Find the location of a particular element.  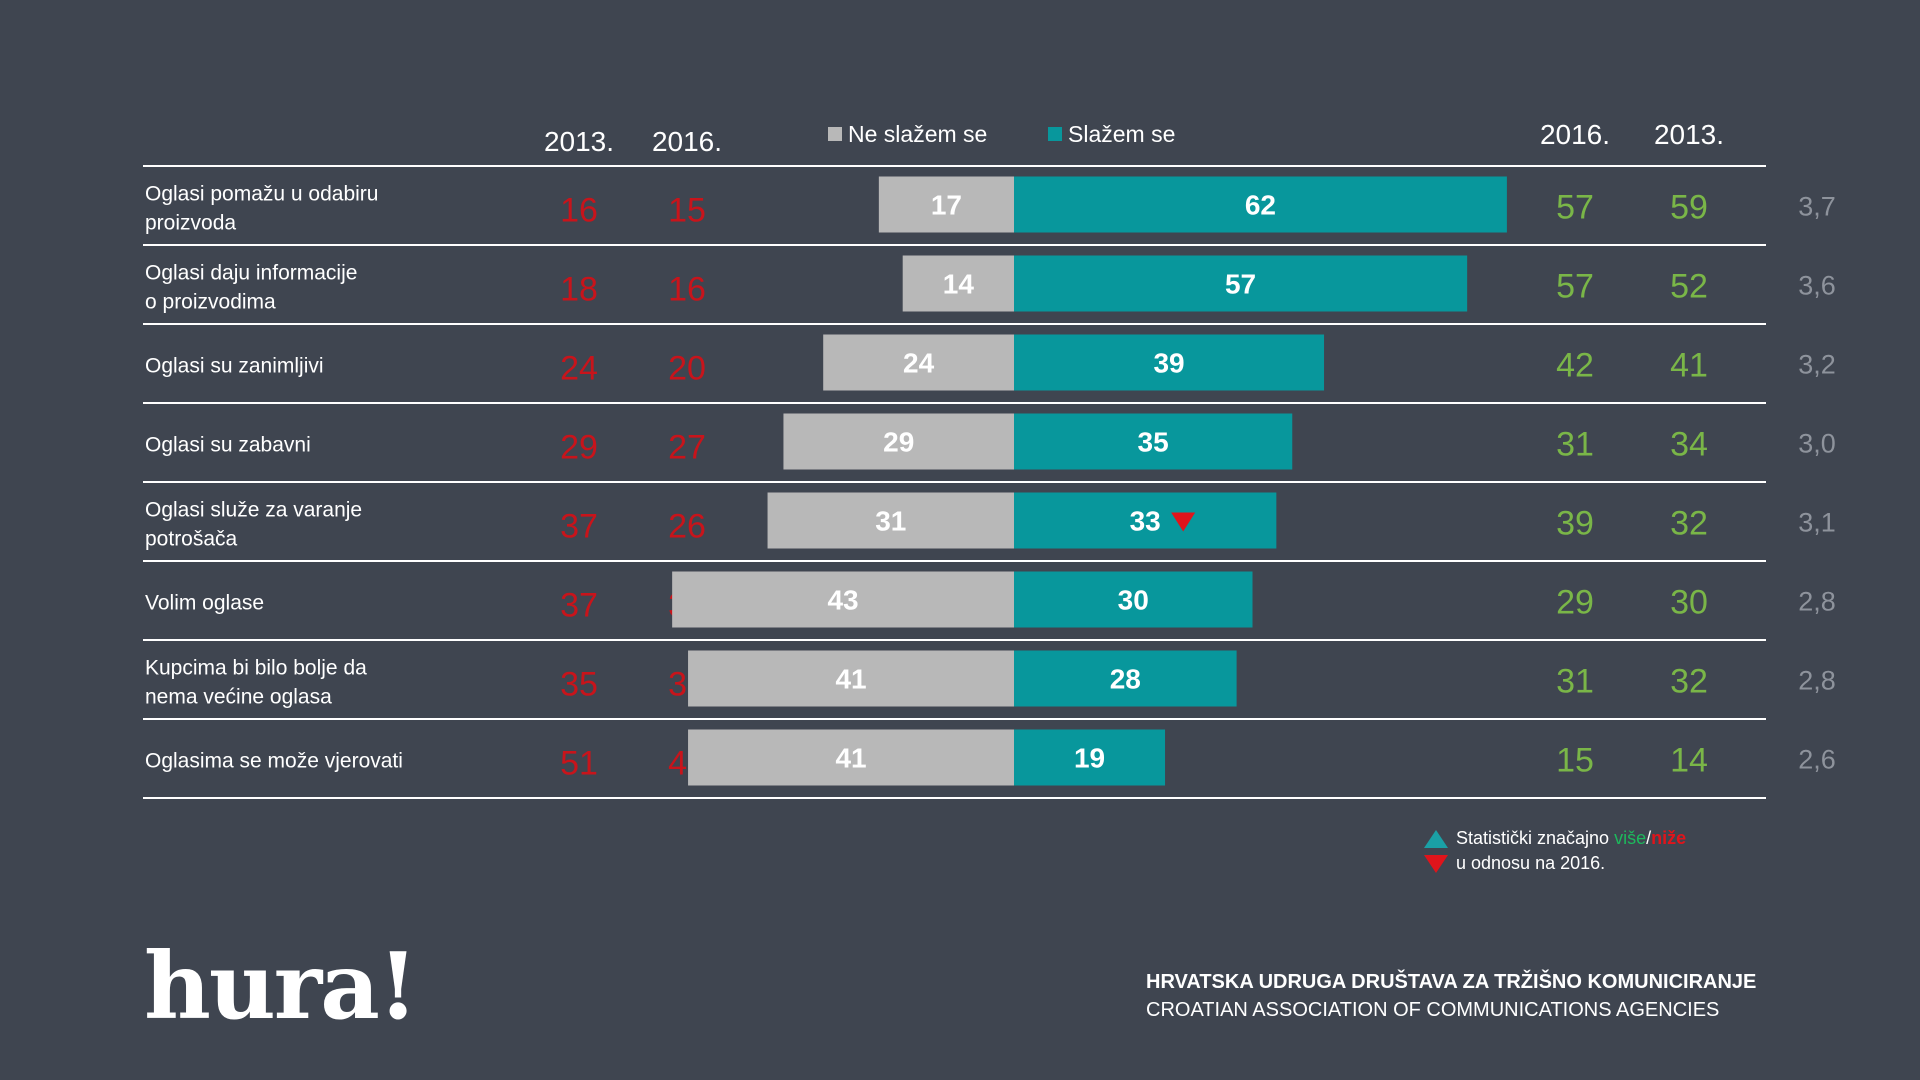

row-label: Oglasi daju informacije is located at coordinates (251, 273).